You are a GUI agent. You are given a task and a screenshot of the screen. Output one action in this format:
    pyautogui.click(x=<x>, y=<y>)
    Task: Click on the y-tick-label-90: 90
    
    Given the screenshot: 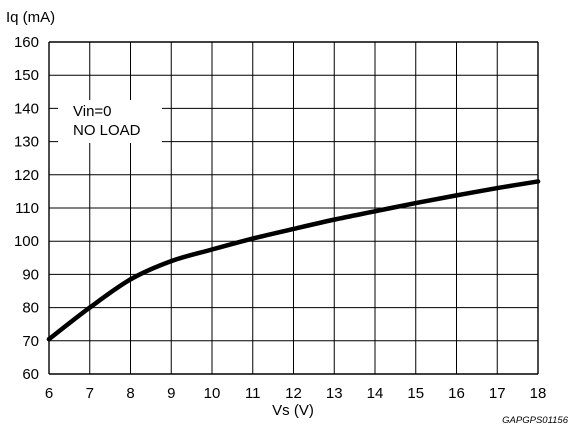 What is the action you would take?
    pyautogui.click(x=30, y=274)
    